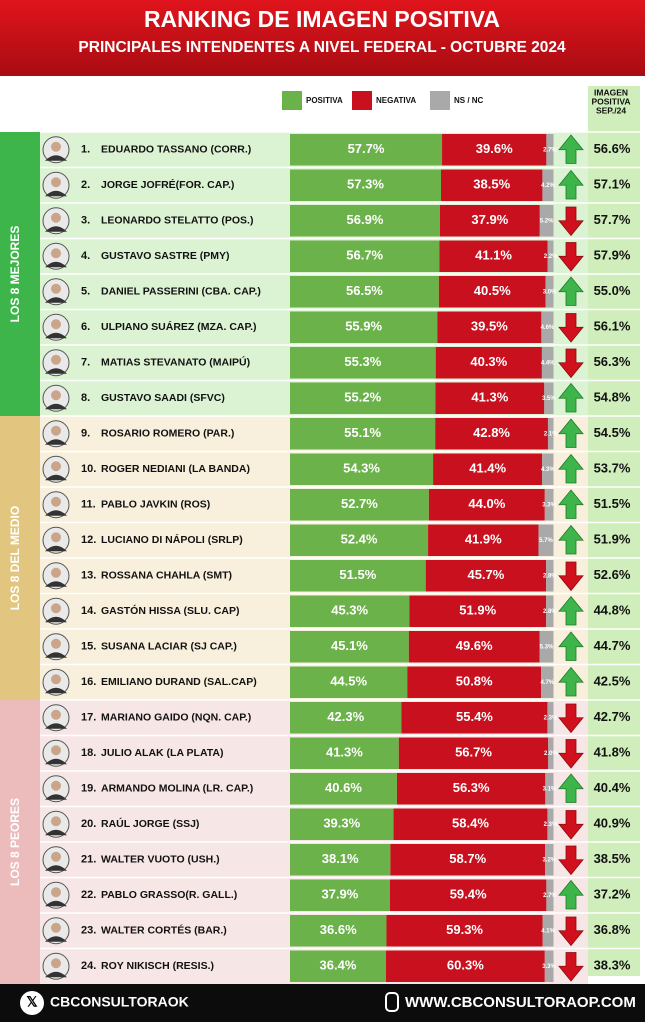 The height and width of the screenshot is (1024, 645). What do you see at coordinates (612, 397) in the screenshot?
I see `previous-value: 54.8%` at bounding box center [612, 397].